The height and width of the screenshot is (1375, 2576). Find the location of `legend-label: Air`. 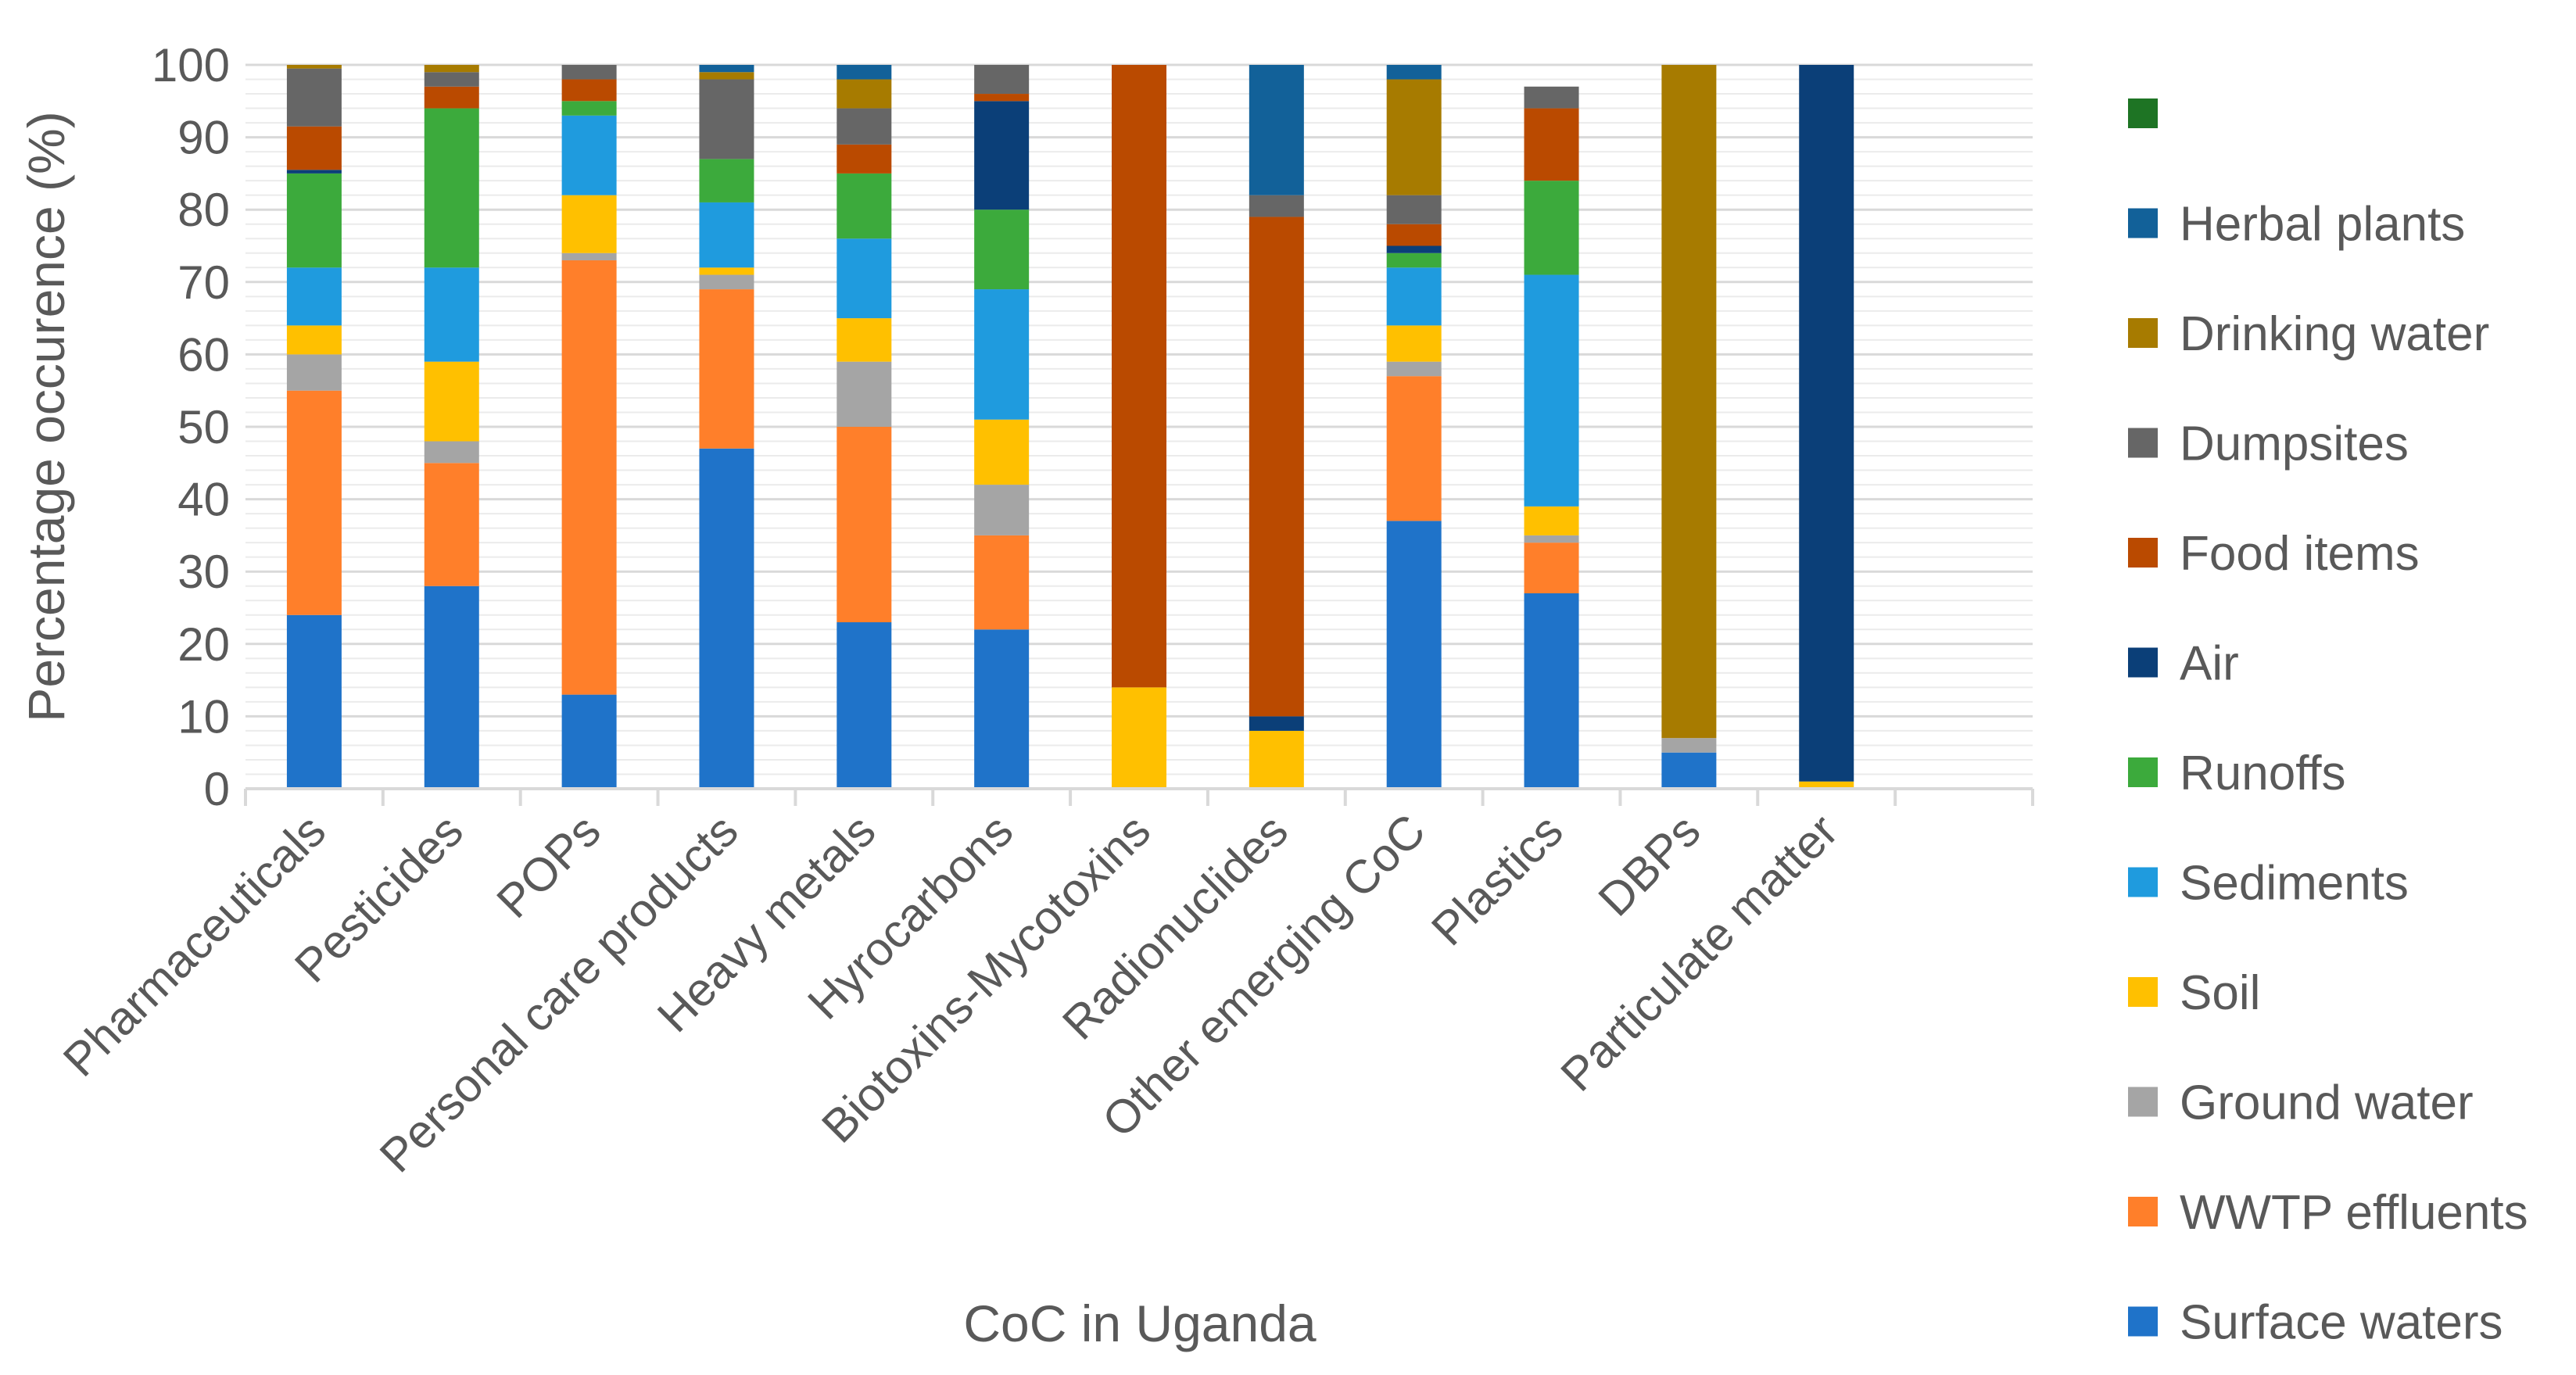

legend-label: Air is located at coordinates (2209, 664).